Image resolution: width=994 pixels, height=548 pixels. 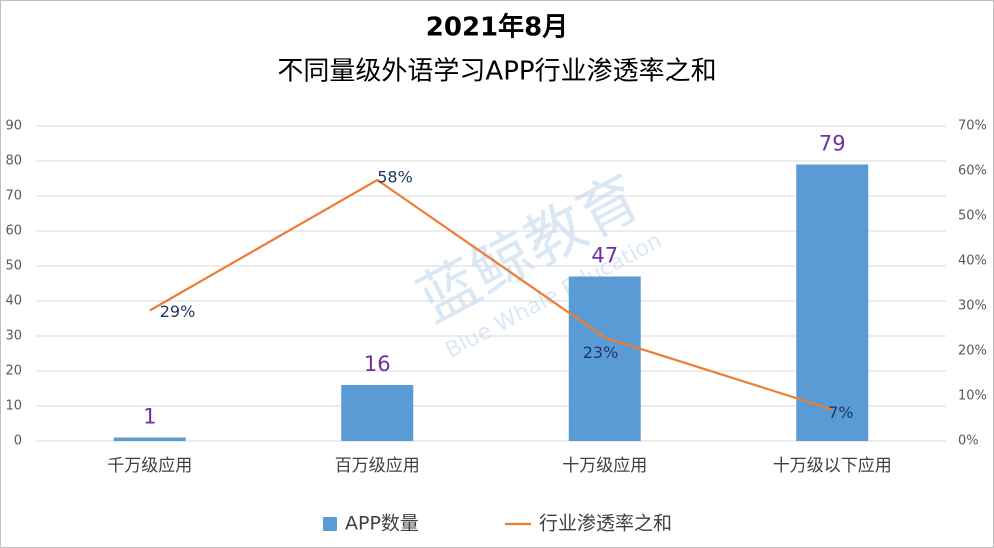 What do you see at coordinates (968, 441) in the screenshot?
I see `y2-tick-label: 0%` at bounding box center [968, 441].